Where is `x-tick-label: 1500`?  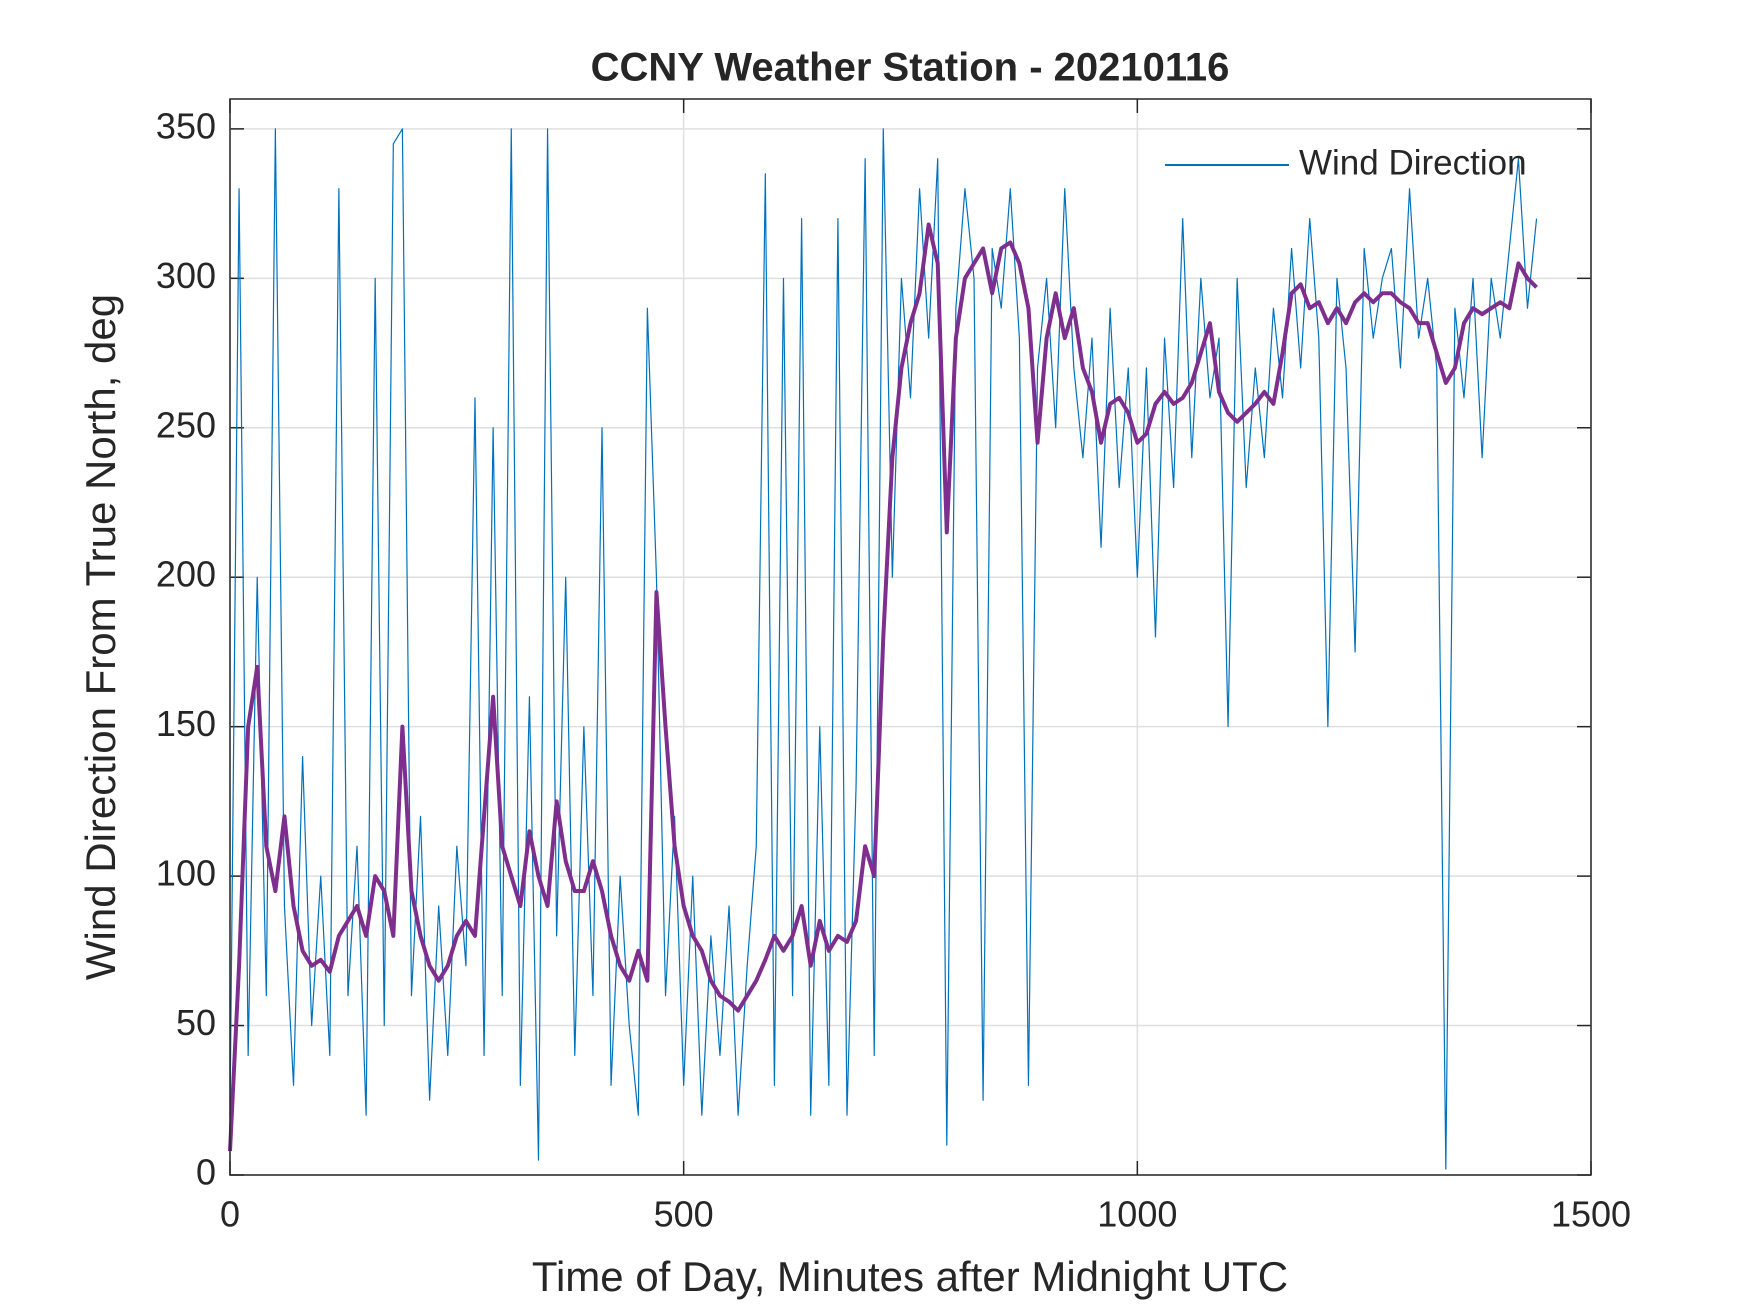 x-tick-label: 1500 is located at coordinates (1591, 1214).